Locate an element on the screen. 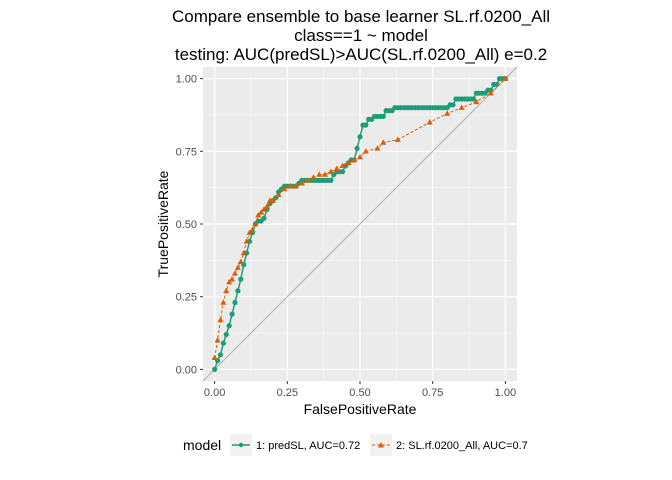 This screenshot has height=480, width=672. legend-label-2: 2: SL.rf.0200_All, AUC=0.7 is located at coordinates (462, 446).